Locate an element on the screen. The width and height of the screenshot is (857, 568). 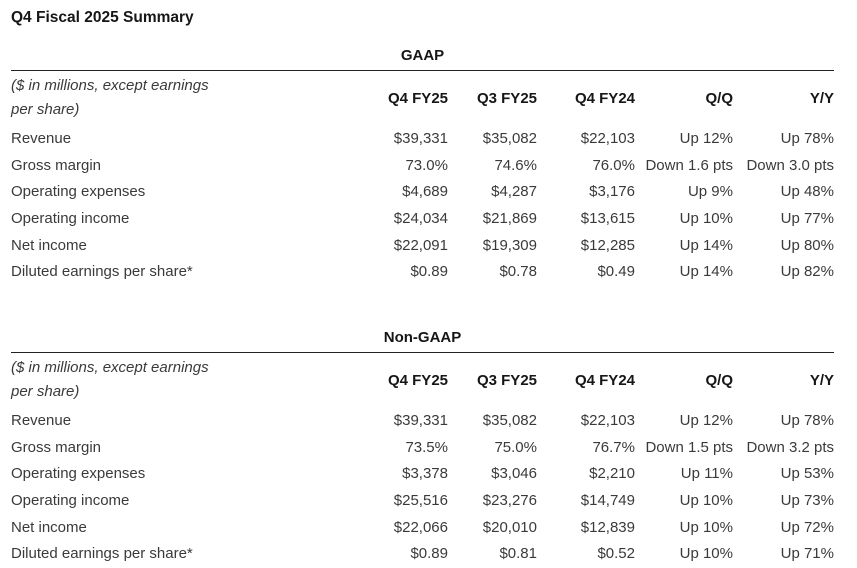
cell-value: Up 82% is located at coordinates (807, 272).